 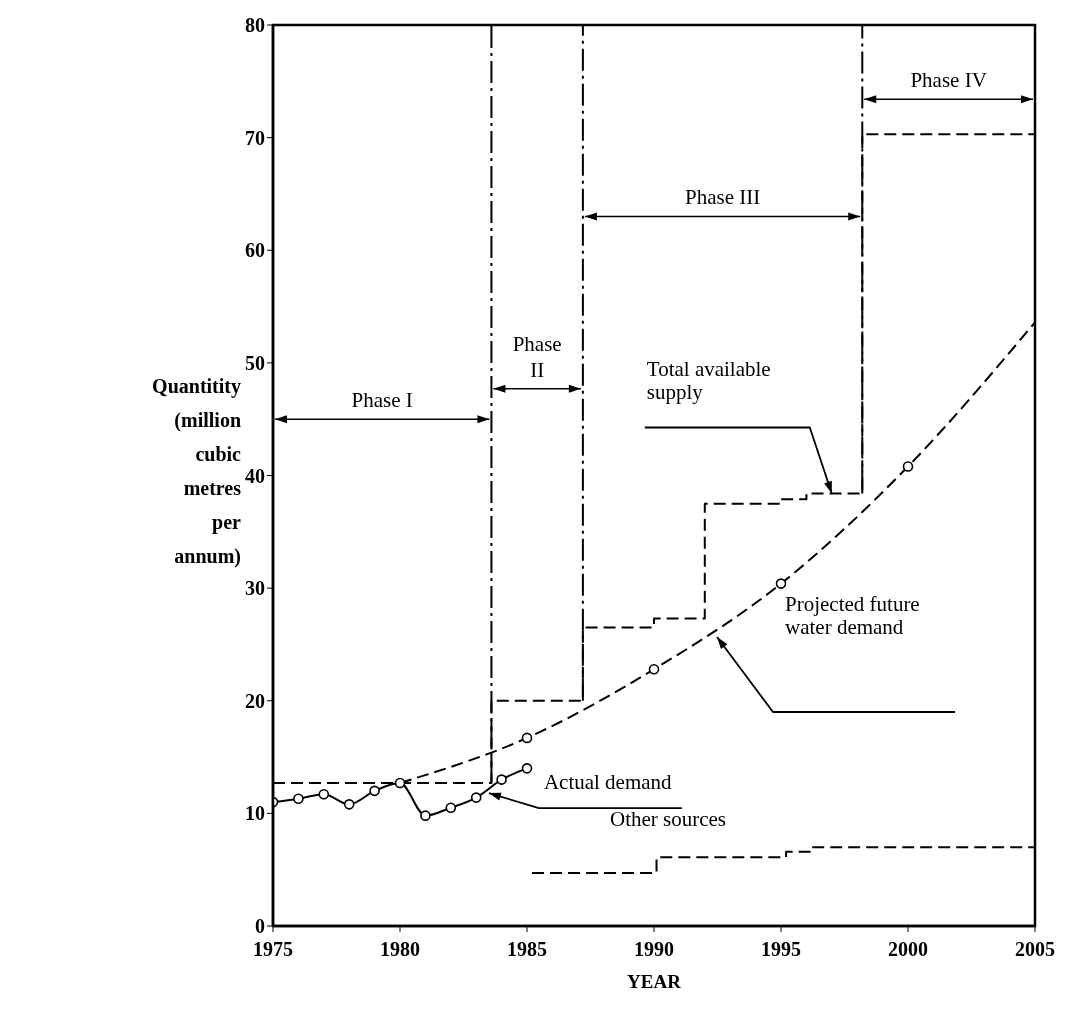 I want to click on annotation: Phase IV, so click(x=948, y=80).